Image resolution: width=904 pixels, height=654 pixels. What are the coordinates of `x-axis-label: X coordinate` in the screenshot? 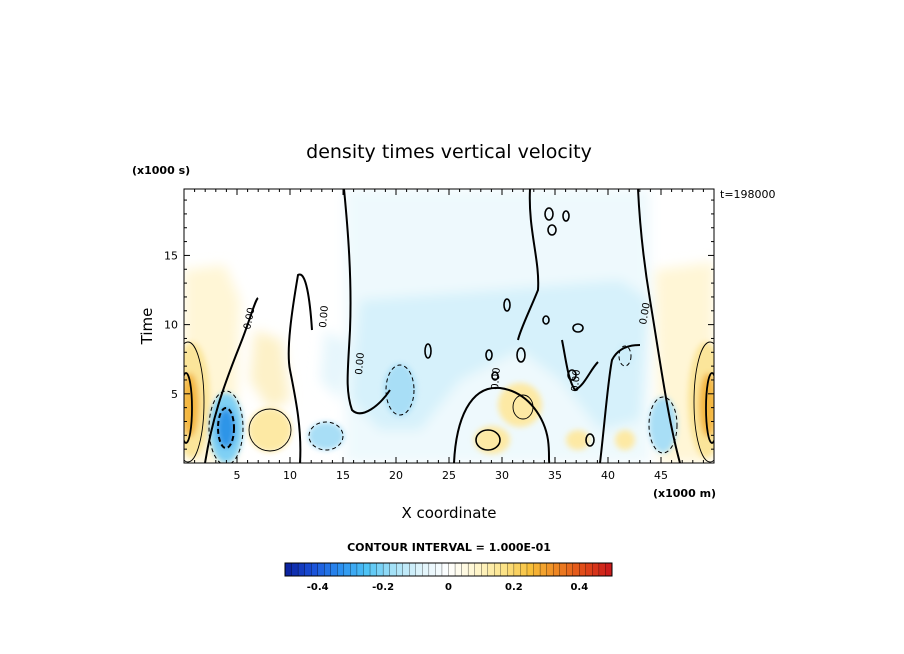 It's located at (448, 513).